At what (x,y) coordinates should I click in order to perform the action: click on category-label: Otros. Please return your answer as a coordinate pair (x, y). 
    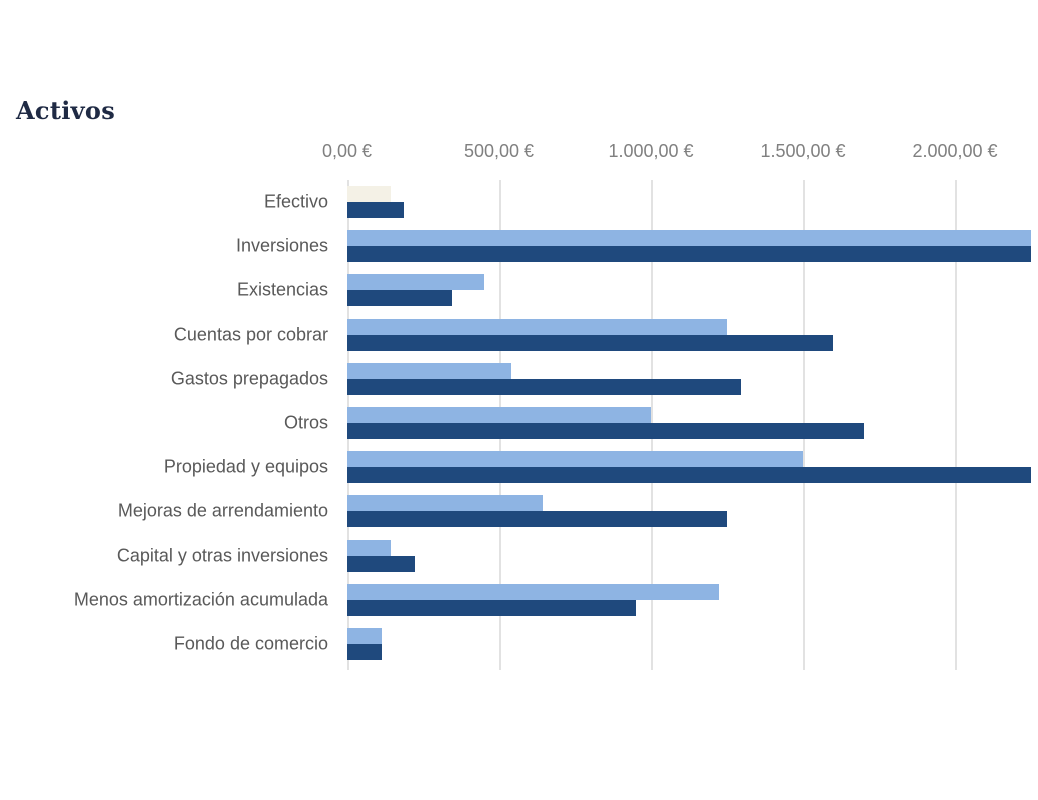
    Looking at the image, I should click on (305, 422).